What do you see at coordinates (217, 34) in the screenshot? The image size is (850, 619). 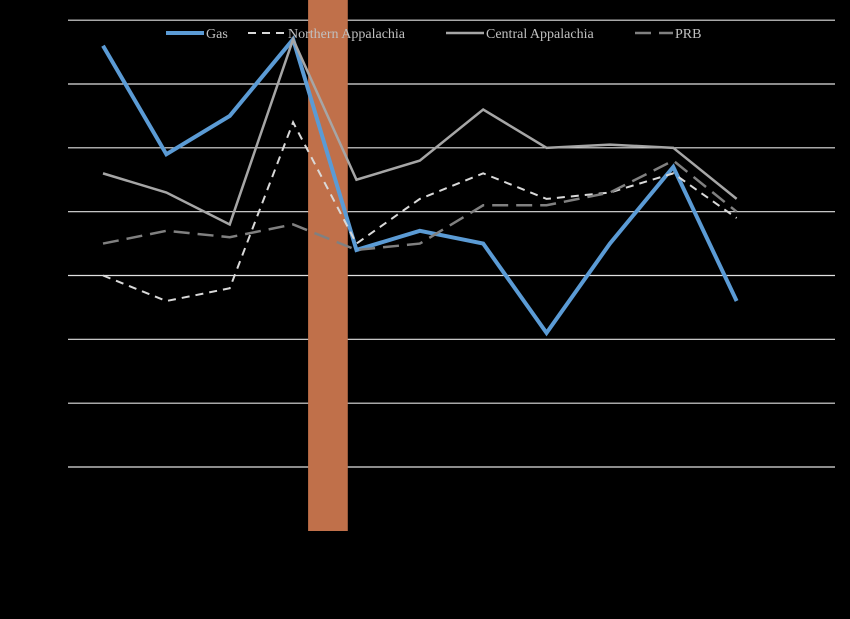 I see `legend-label-0: Gas` at bounding box center [217, 34].